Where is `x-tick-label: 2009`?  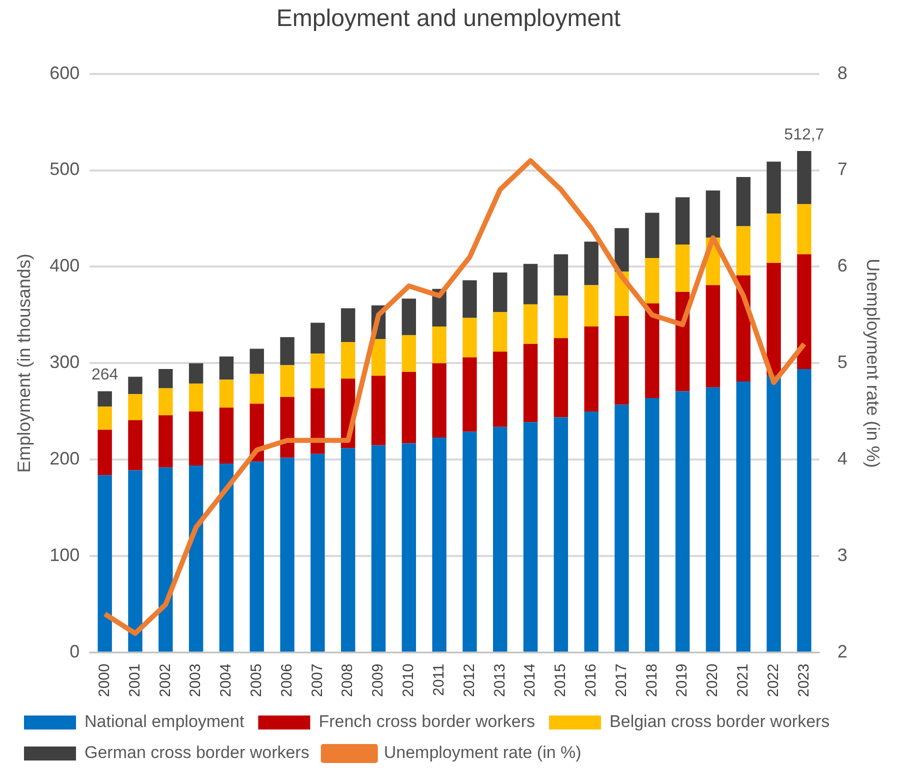
x-tick-label: 2009 is located at coordinates (378, 681).